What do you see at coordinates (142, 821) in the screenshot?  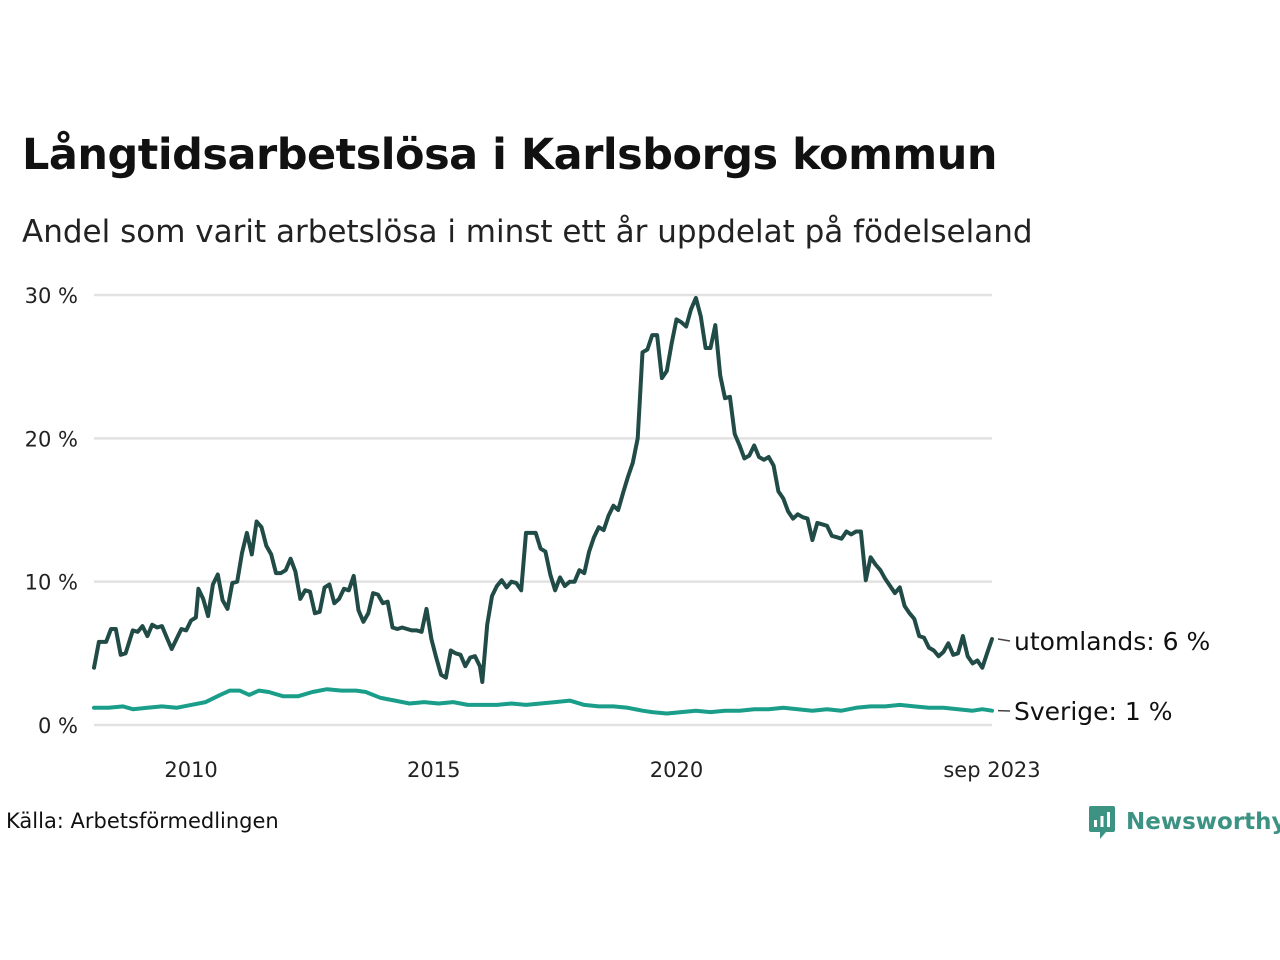 I see `source-note: Källa: Arbetsförmedlingen` at bounding box center [142, 821].